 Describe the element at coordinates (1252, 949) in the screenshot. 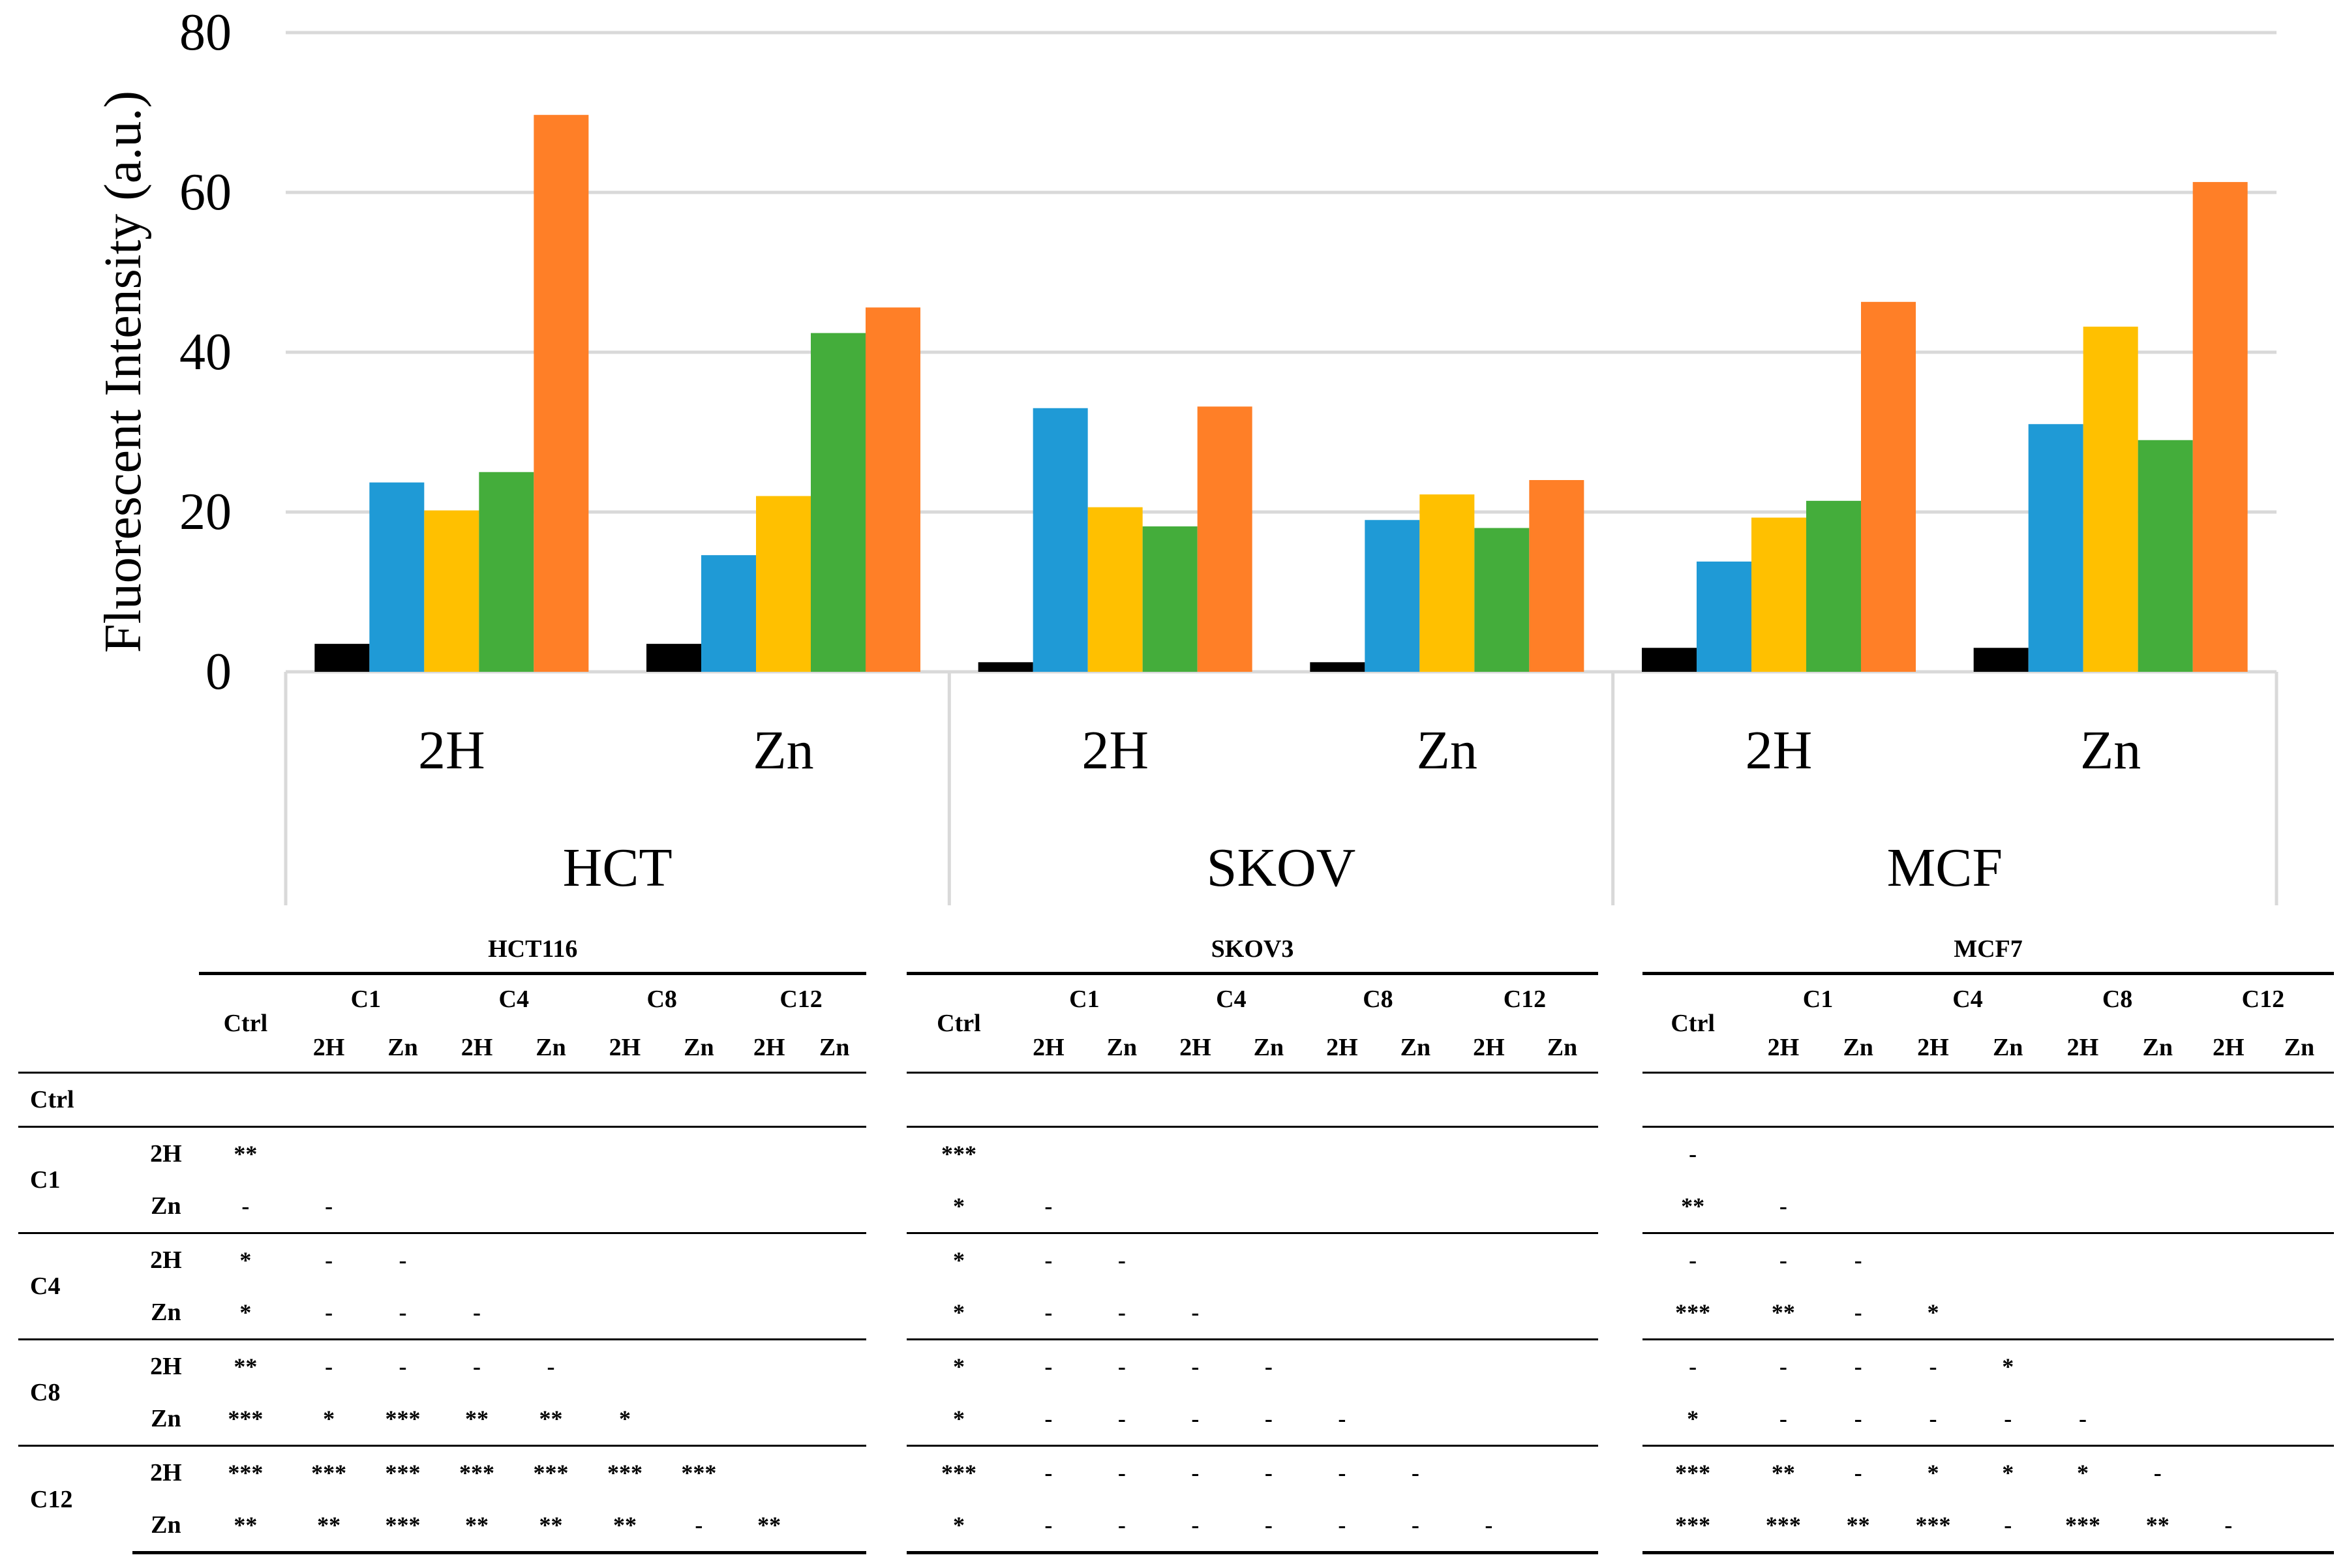

I see `table-title: SKOV3` at that location.